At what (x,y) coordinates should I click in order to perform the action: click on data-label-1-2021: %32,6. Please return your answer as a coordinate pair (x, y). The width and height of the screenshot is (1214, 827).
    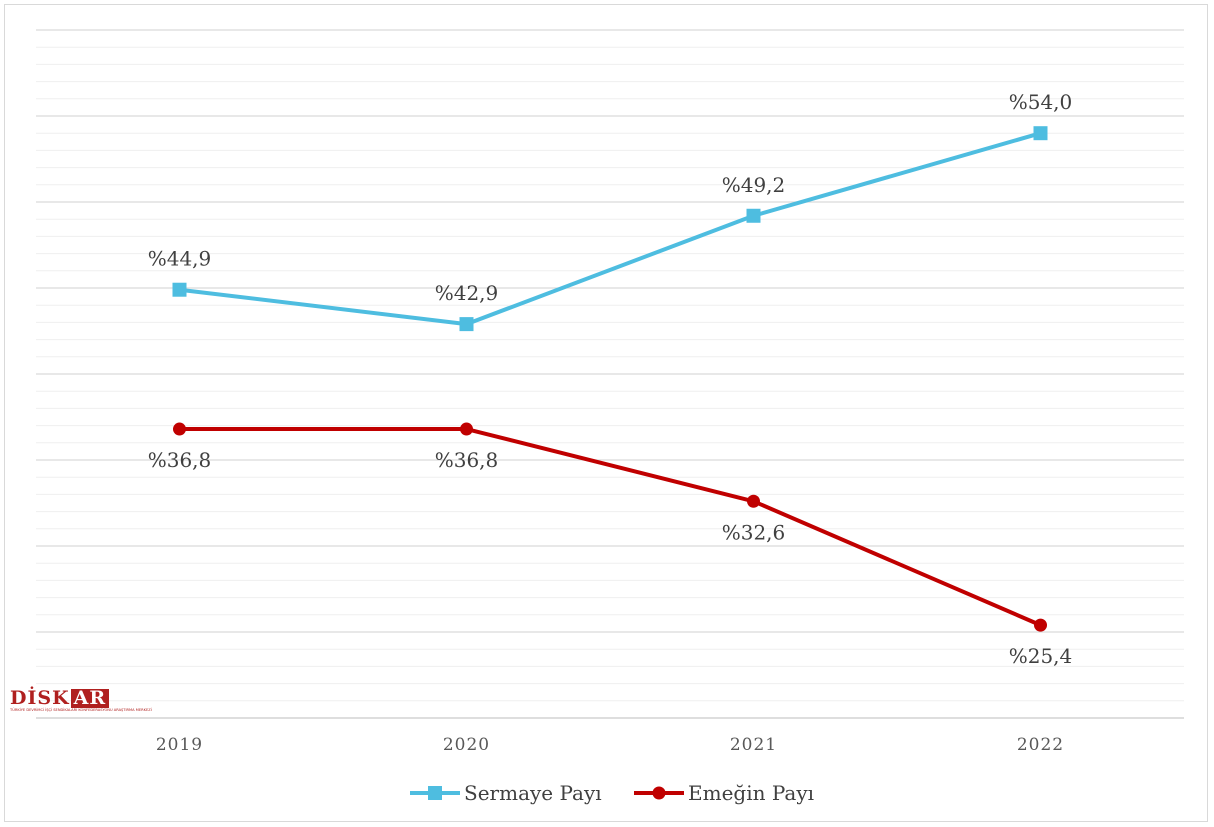
    Looking at the image, I should click on (754, 532).